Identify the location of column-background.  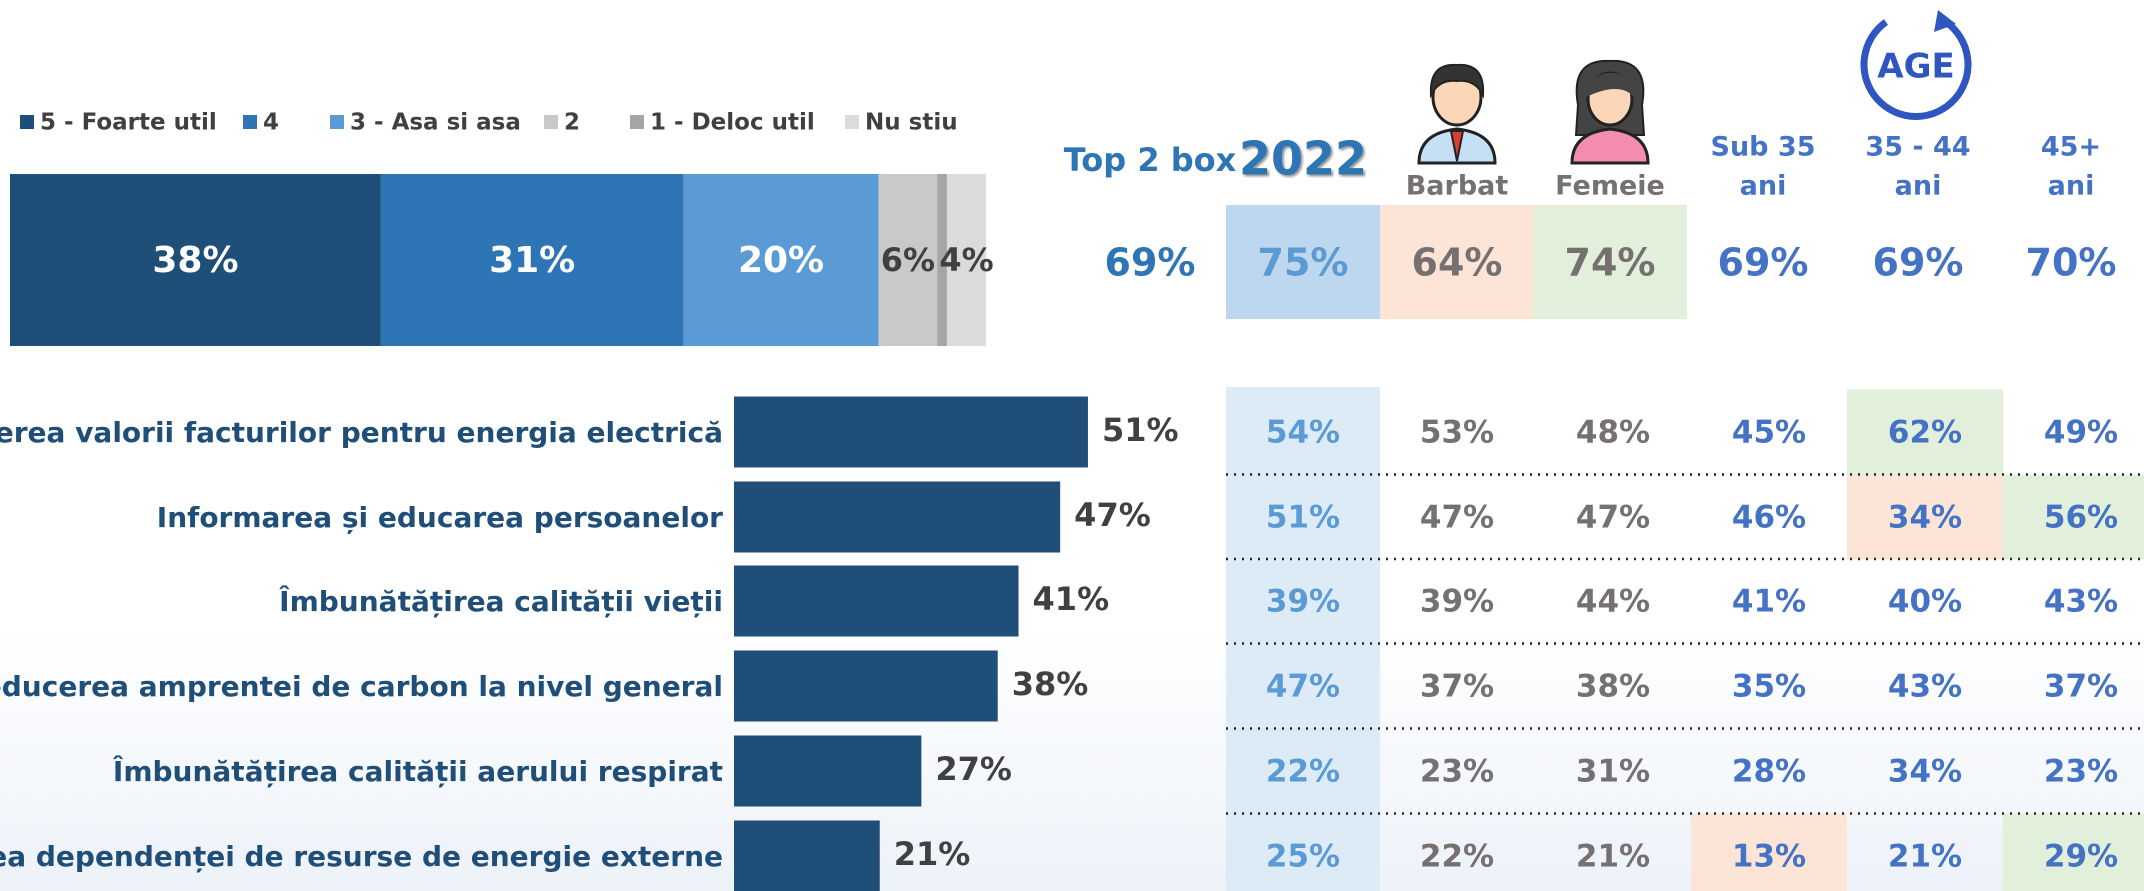
(1303, 639).